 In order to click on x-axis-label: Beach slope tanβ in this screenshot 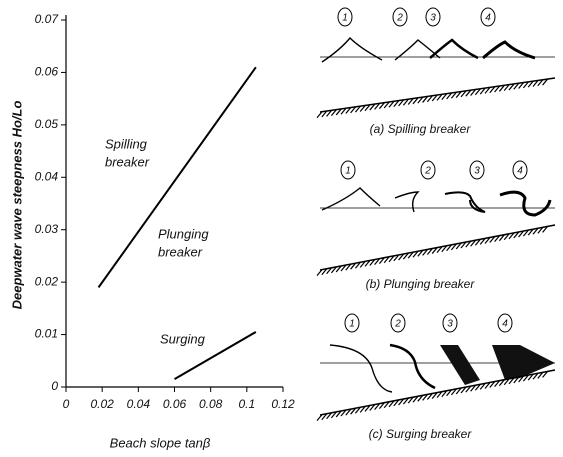, I will do `click(160, 442)`.